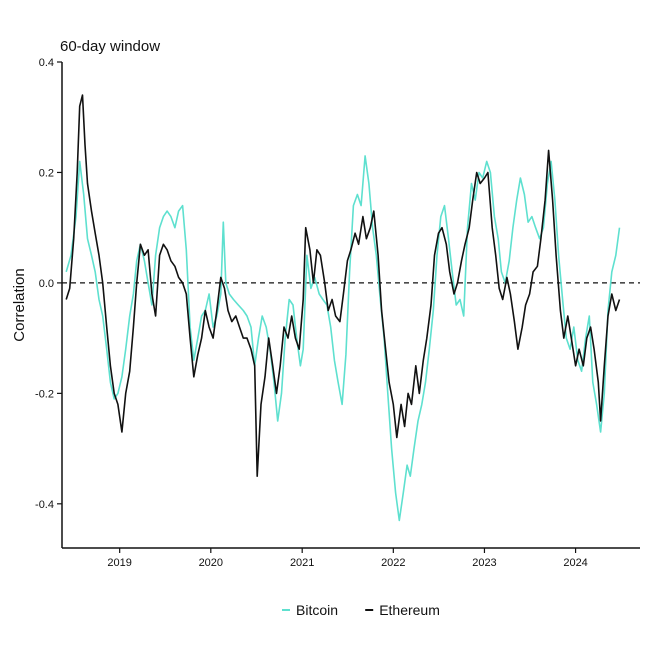  Describe the element at coordinates (46, 173) in the screenshot. I see `y-tick-label: 0.2` at that location.